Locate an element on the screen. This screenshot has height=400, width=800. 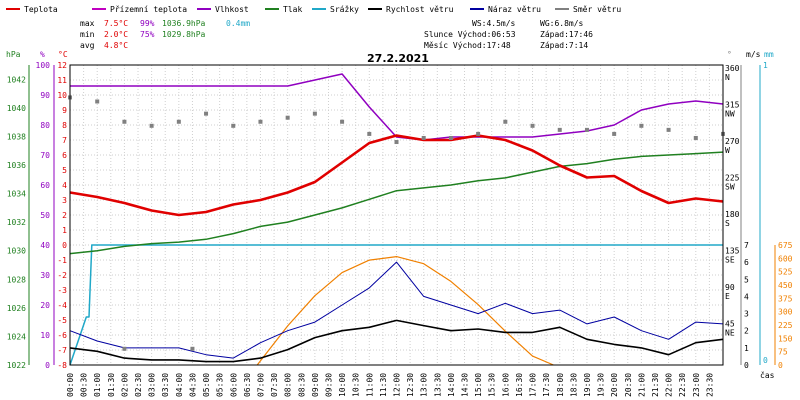
tick-label-wm: 225 is located at coordinates (785, 325).